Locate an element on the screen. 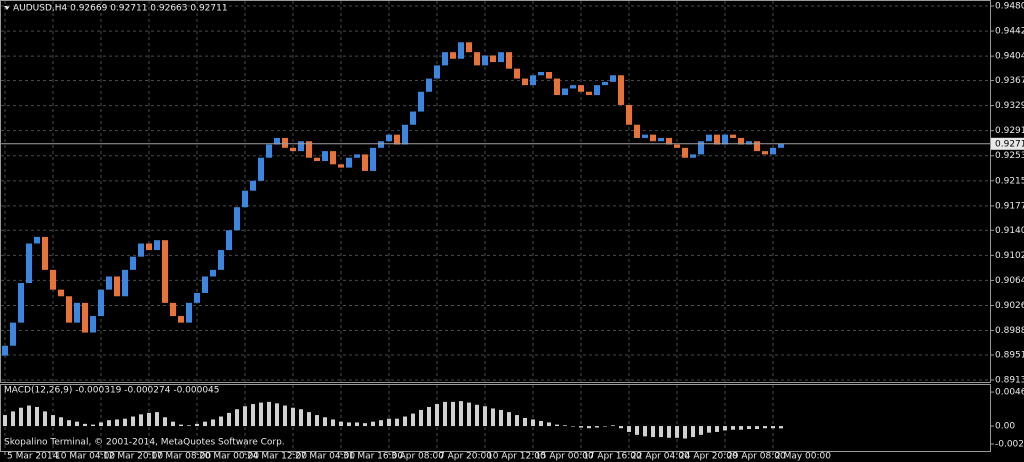 The image size is (1024, 462). last-price-label: 0.92711 is located at coordinates (1009, 144).